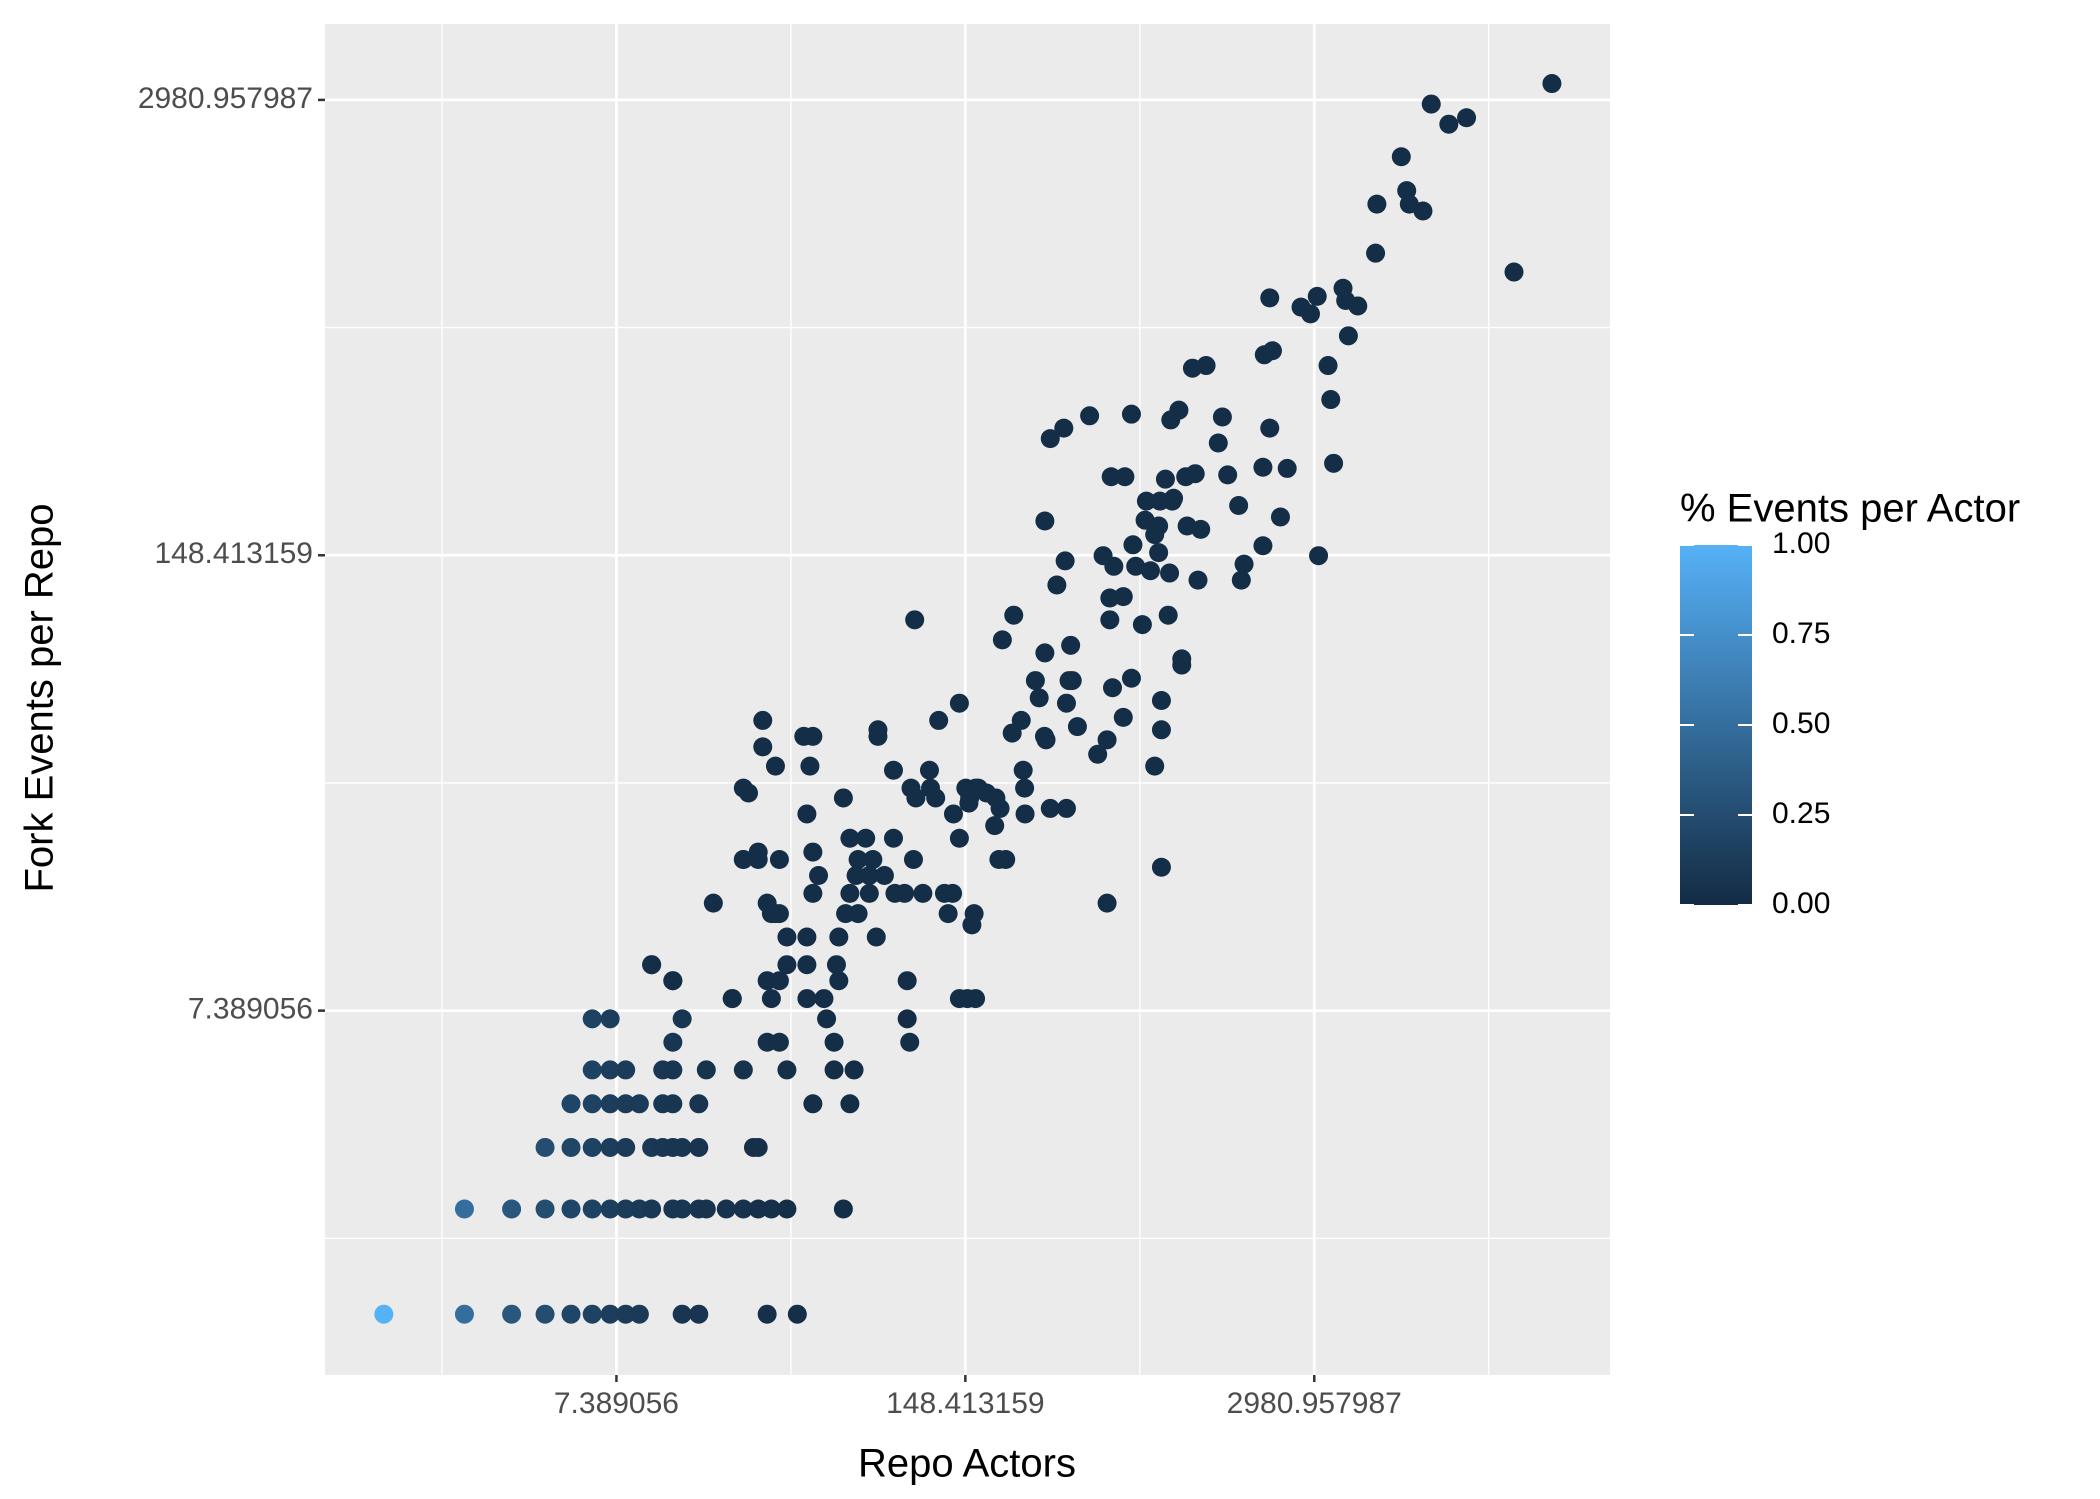 The width and height of the screenshot is (2100, 1499). Describe the element at coordinates (234, 553) in the screenshot. I see `y-tick-label: 148.413159` at that location.